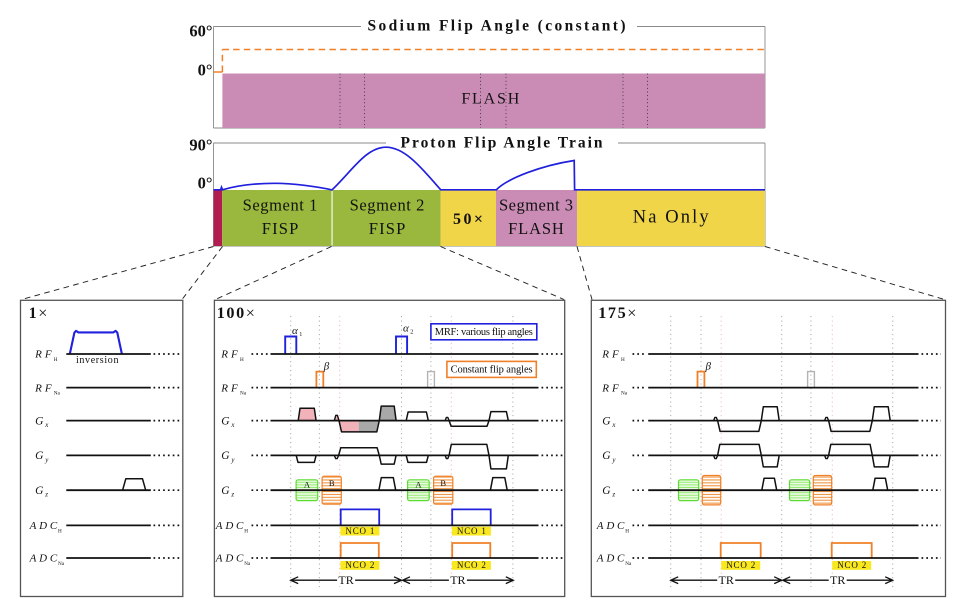 The height and width of the screenshot is (614, 969). Describe the element at coordinates (497, 25) in the screenshot. I see `svg-text: Sodium Flip Angle (constant)` at that location.